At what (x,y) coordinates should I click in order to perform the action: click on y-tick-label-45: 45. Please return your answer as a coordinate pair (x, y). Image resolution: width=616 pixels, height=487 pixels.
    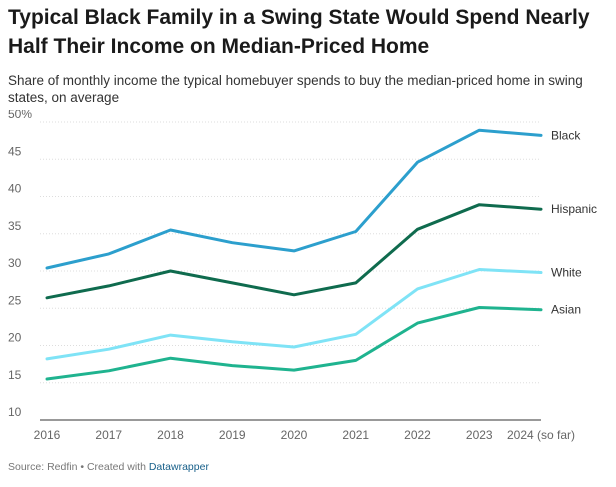
    Looking at the image, I should click on (15, 151).